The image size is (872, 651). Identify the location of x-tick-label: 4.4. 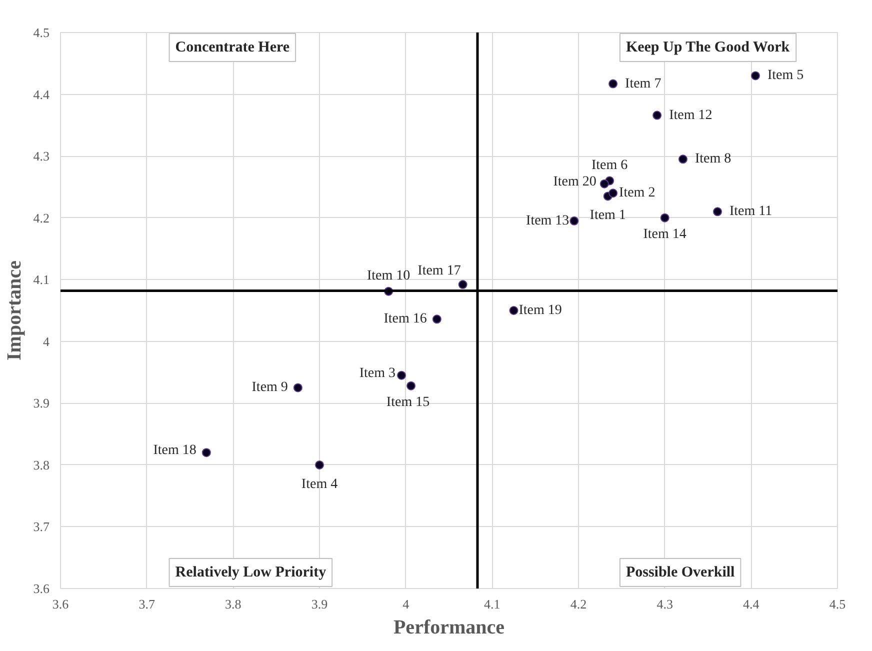
(751, 604).